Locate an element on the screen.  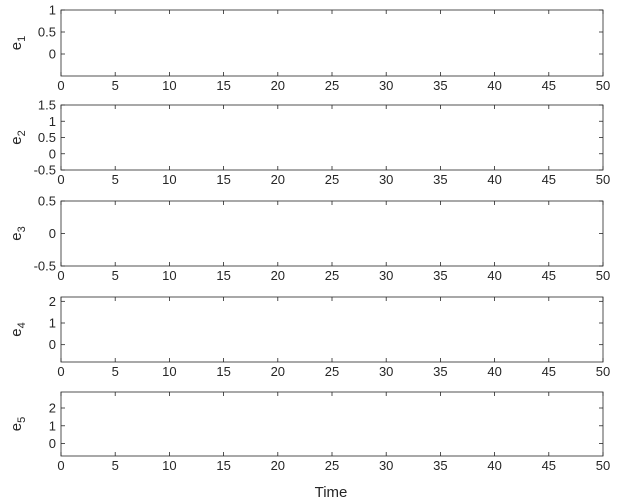
y-tick-label: 1.5 is located at coordinates (47, 105).